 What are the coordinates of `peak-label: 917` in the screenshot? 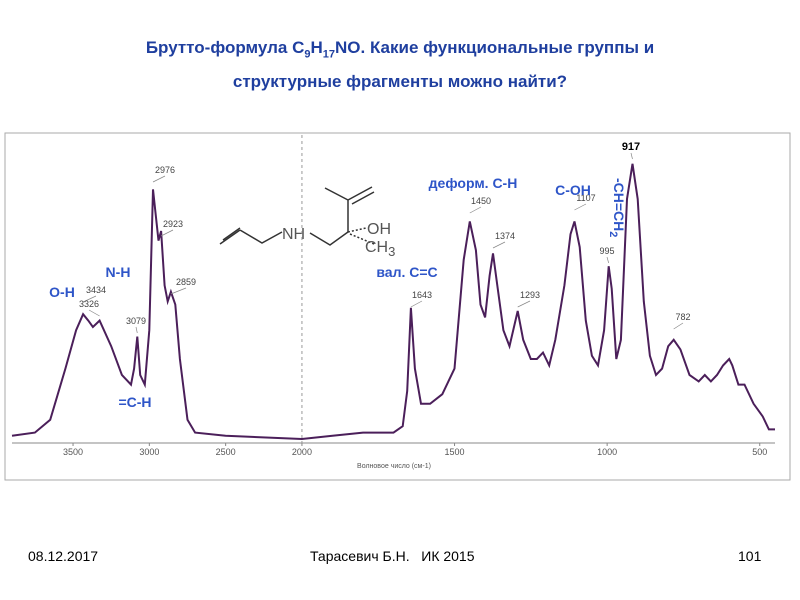 It's located at (631, 147).